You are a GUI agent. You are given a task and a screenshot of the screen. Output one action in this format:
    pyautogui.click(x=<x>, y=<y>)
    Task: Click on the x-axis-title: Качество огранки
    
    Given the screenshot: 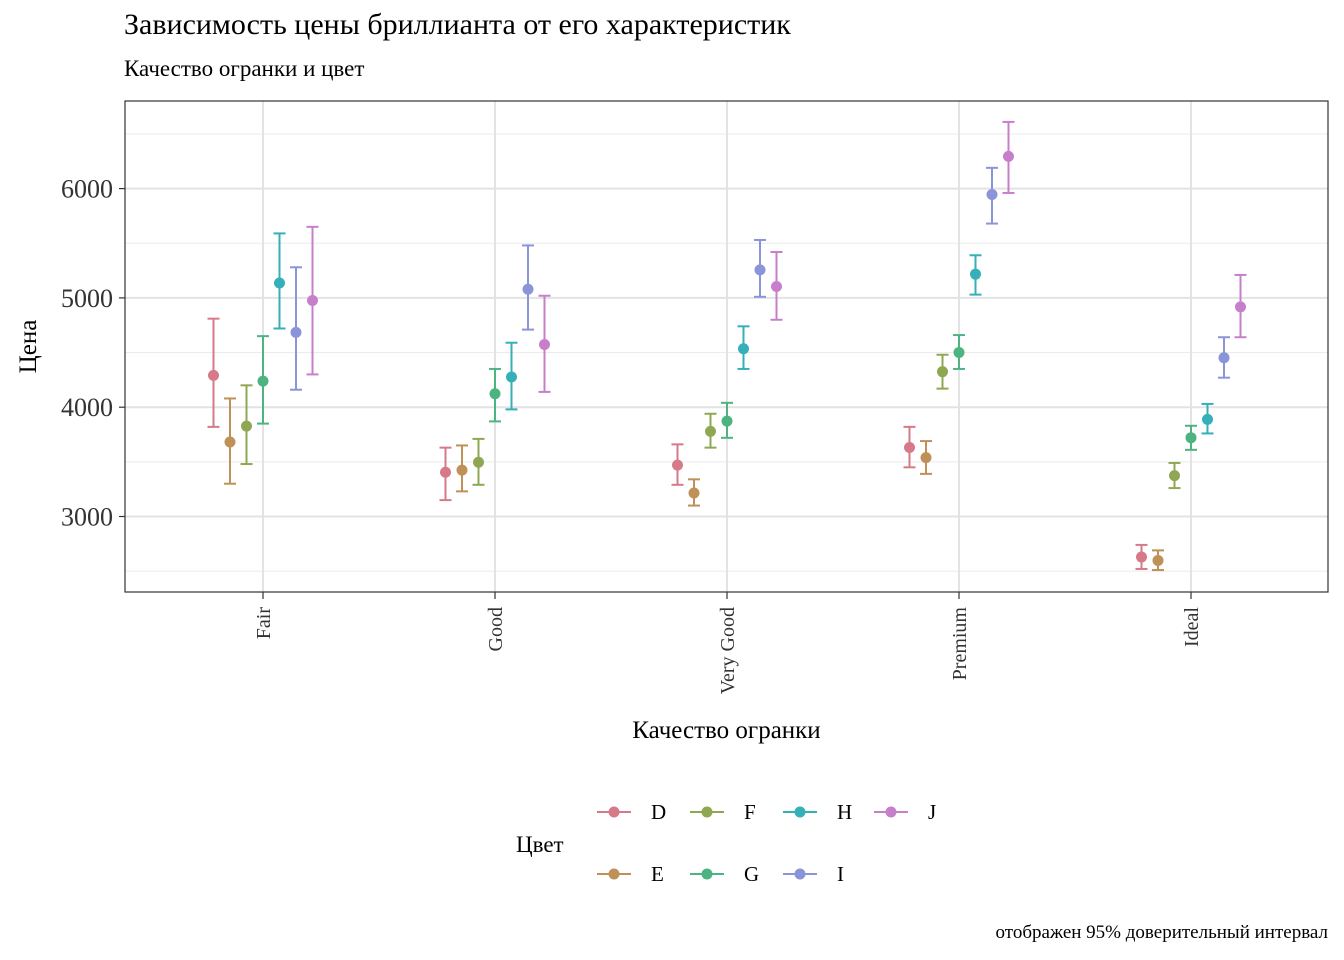 What is the action you would take?
    pyautogui.click(x=726, y=730)
    